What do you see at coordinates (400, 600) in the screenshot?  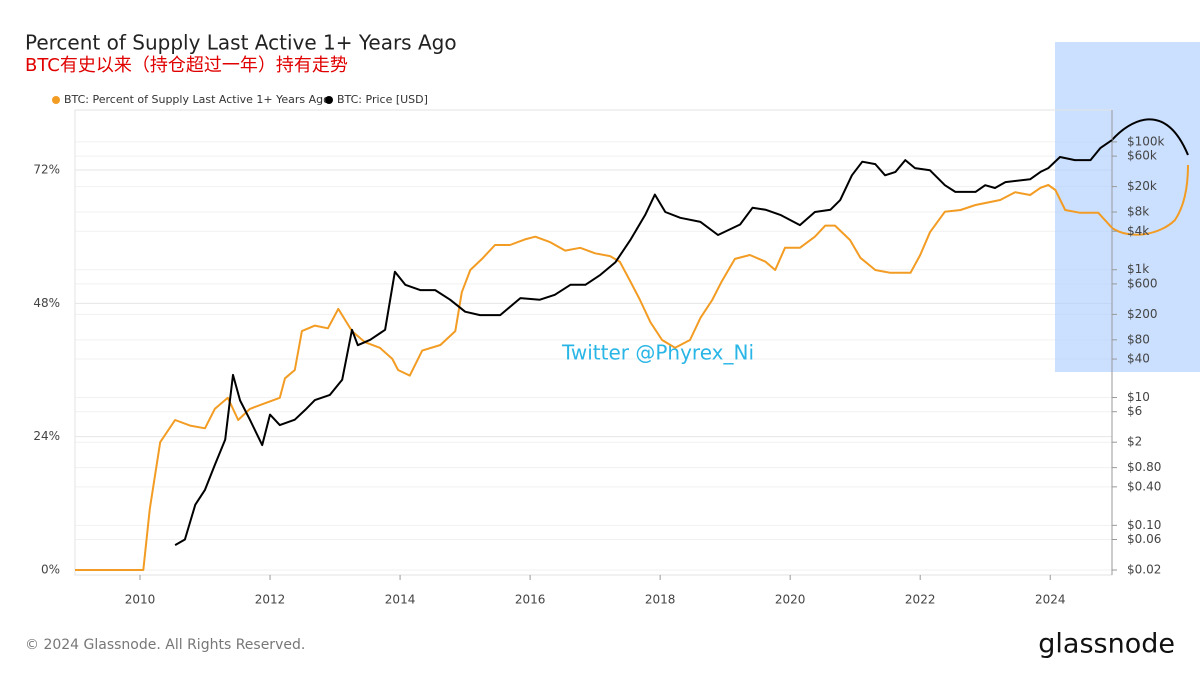 I see `x-tick-label: 2014` at bounding box center [400, 600].